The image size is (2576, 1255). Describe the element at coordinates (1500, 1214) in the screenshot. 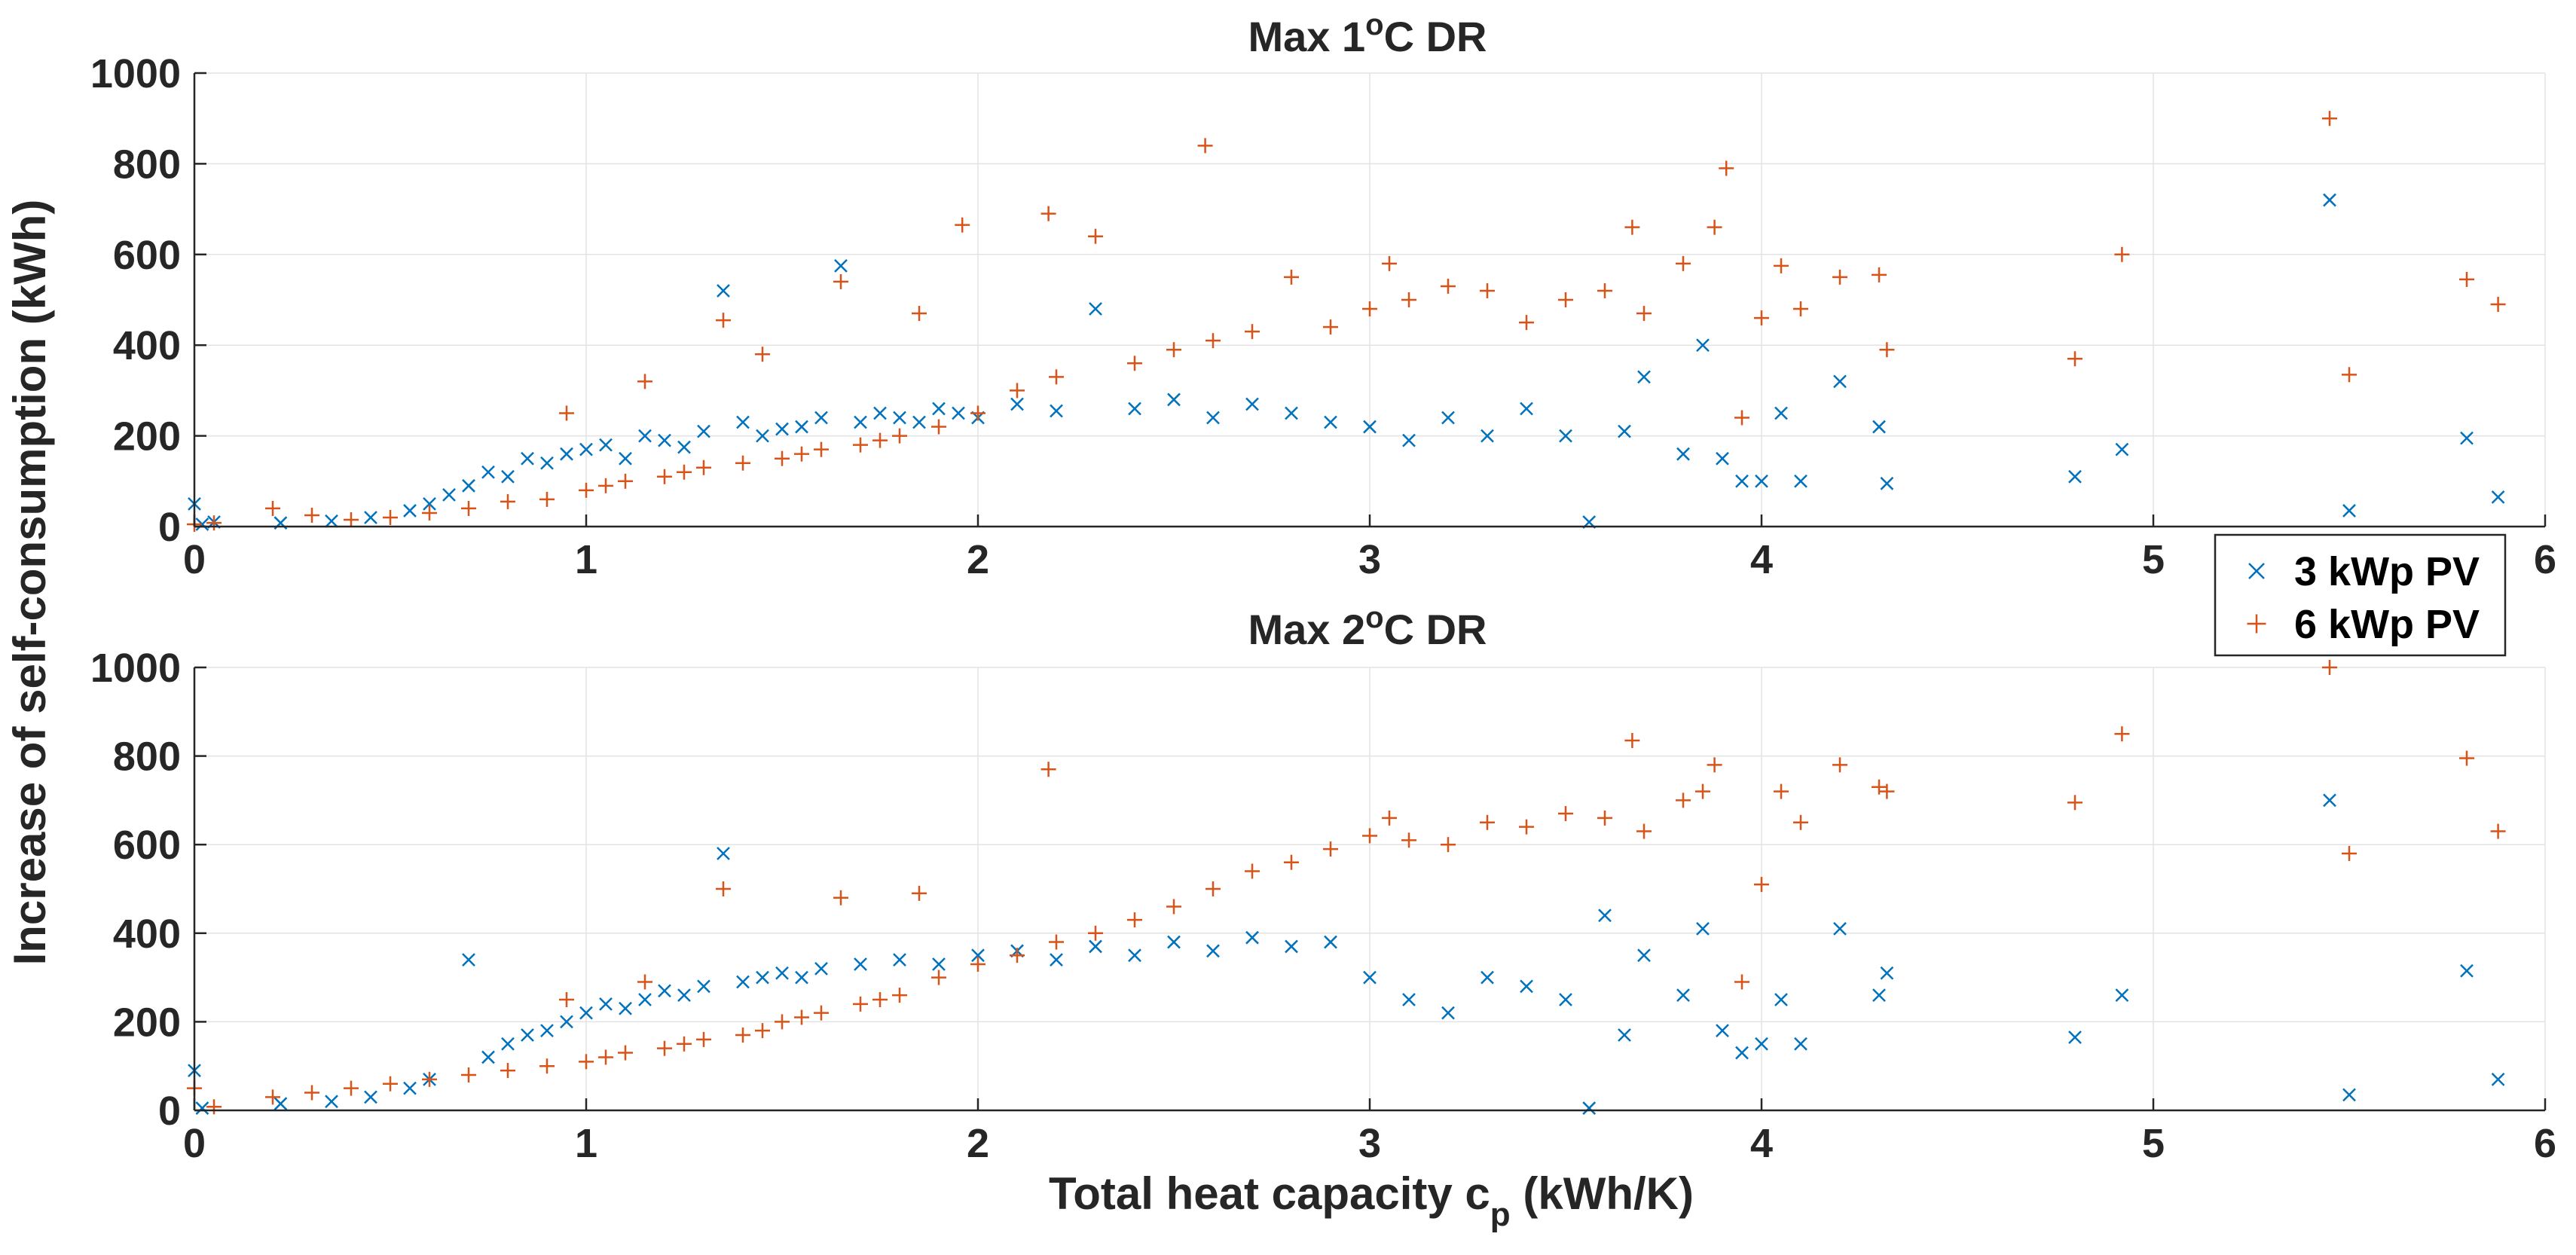

I see `x-axis-label-sub: p` at that location.